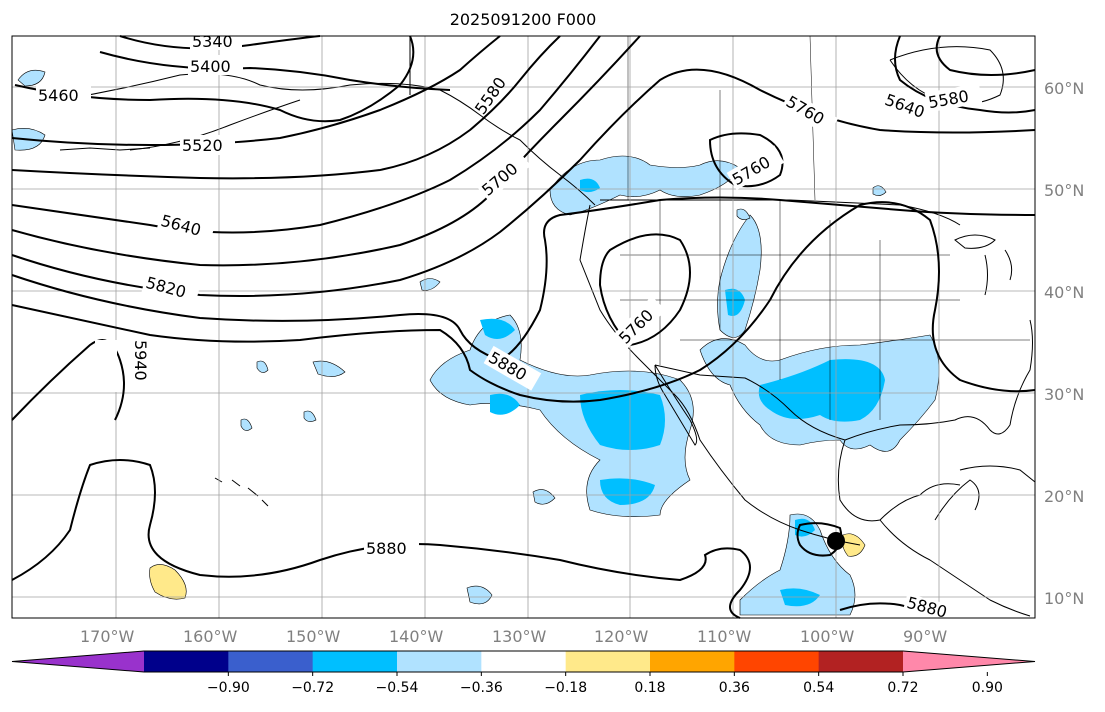 This screenshot has height=712, width=1105. I want to click on contour-5580-ne, so click(985, 55).